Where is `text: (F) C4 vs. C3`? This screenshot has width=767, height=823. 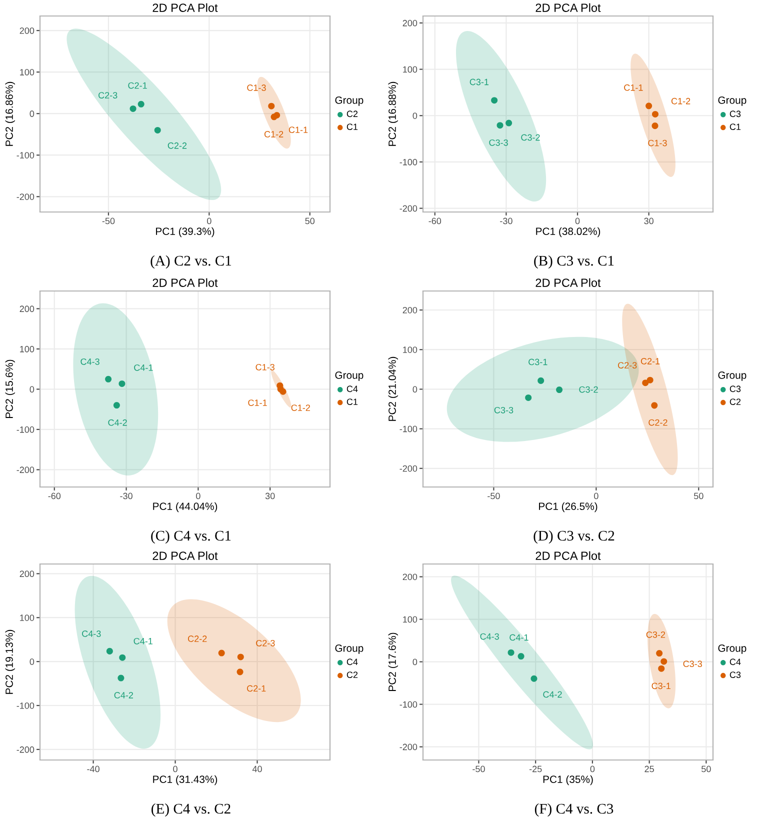
text: (F) C4 vs. C3 is located at coordinates (574, 810).